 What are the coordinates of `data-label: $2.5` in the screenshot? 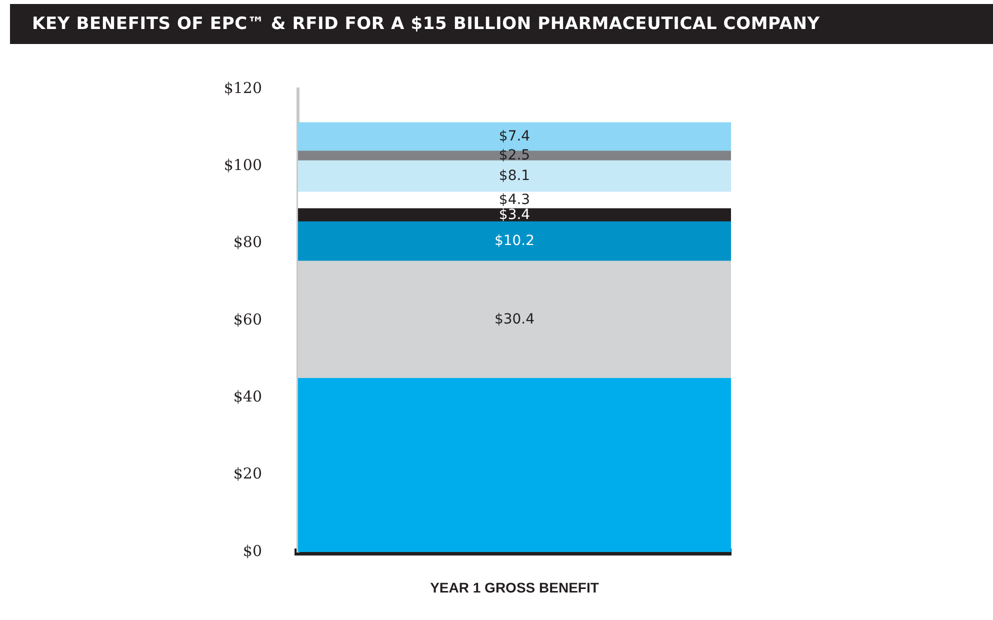 It's located at (514, 156).